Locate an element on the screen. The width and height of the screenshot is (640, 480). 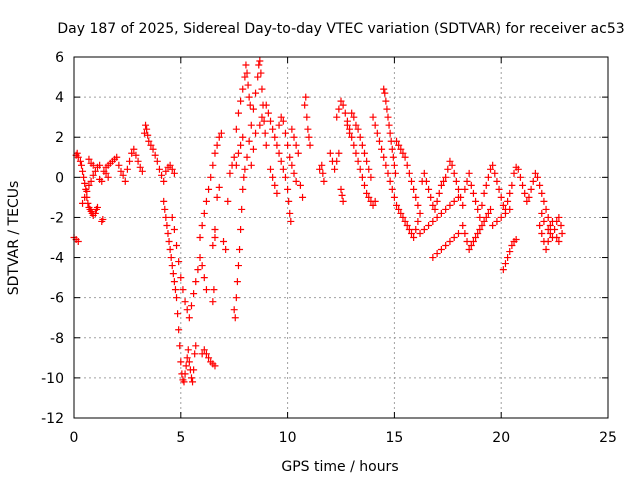
x-tick-label: 10 is located at coordinates (288, 438).